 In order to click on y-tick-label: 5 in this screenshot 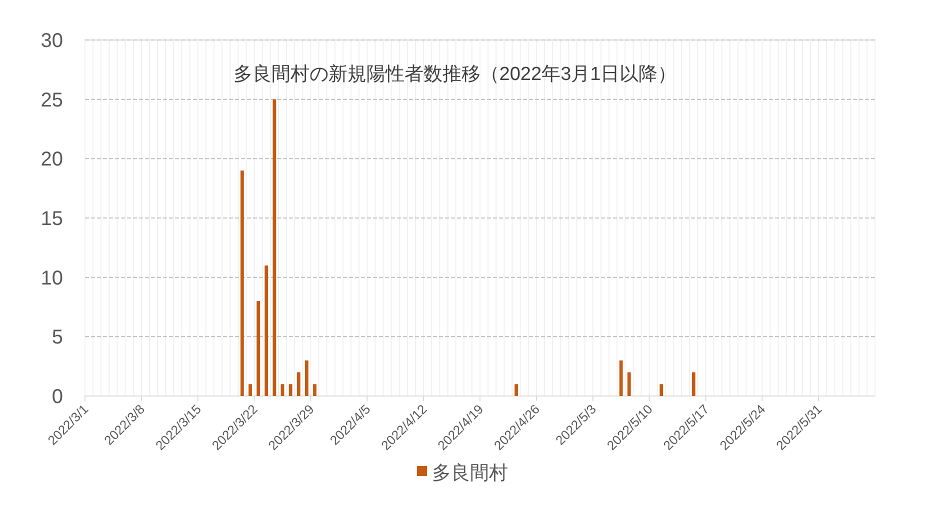, I will do `click(57, 337)`.